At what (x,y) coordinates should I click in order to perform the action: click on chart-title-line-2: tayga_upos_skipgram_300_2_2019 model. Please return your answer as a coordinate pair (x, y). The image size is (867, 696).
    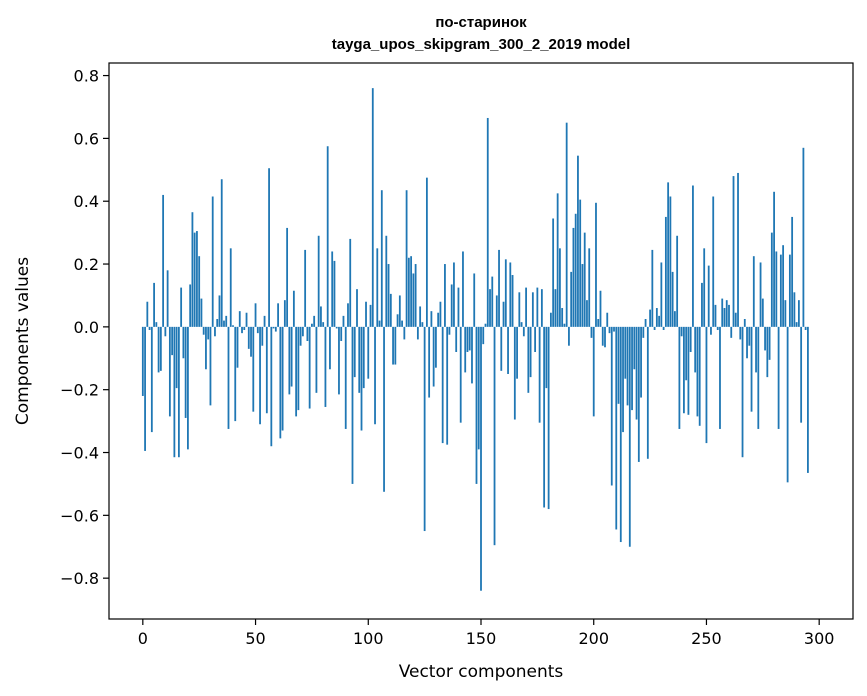
    Looking at the image, I should click on (481, 44).